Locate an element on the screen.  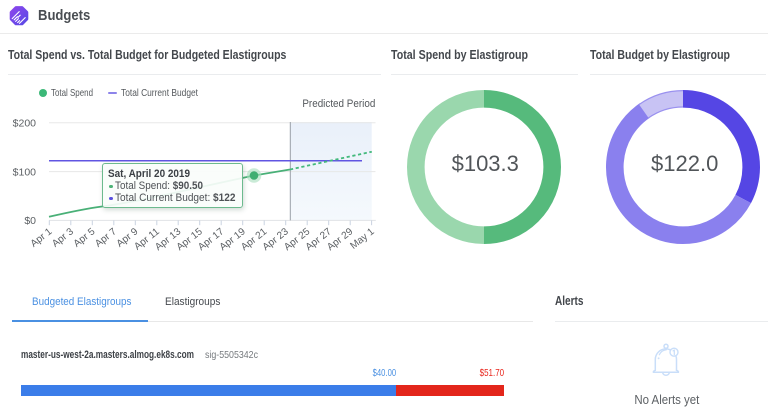
svg-text: Apr 1 is located at coordinates (42, 238).